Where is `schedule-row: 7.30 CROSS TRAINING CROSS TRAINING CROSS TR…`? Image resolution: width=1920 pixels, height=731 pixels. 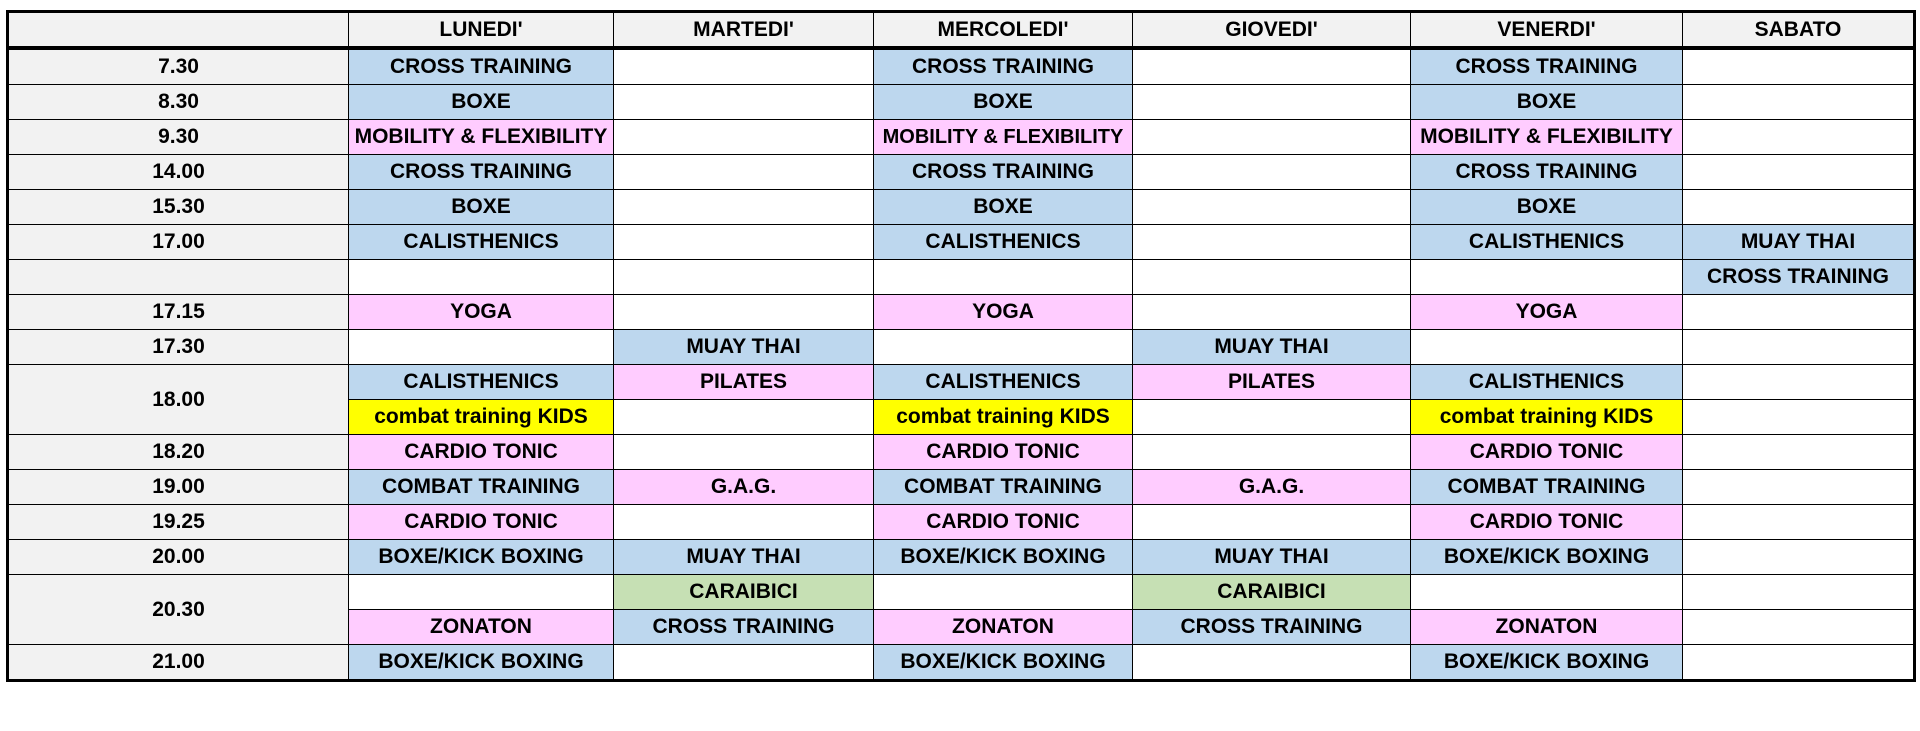
schedule-row: 7.30 CROSS TRAINING CROSS TRAINING CROSS TR… is located at coordinates (961, 66).